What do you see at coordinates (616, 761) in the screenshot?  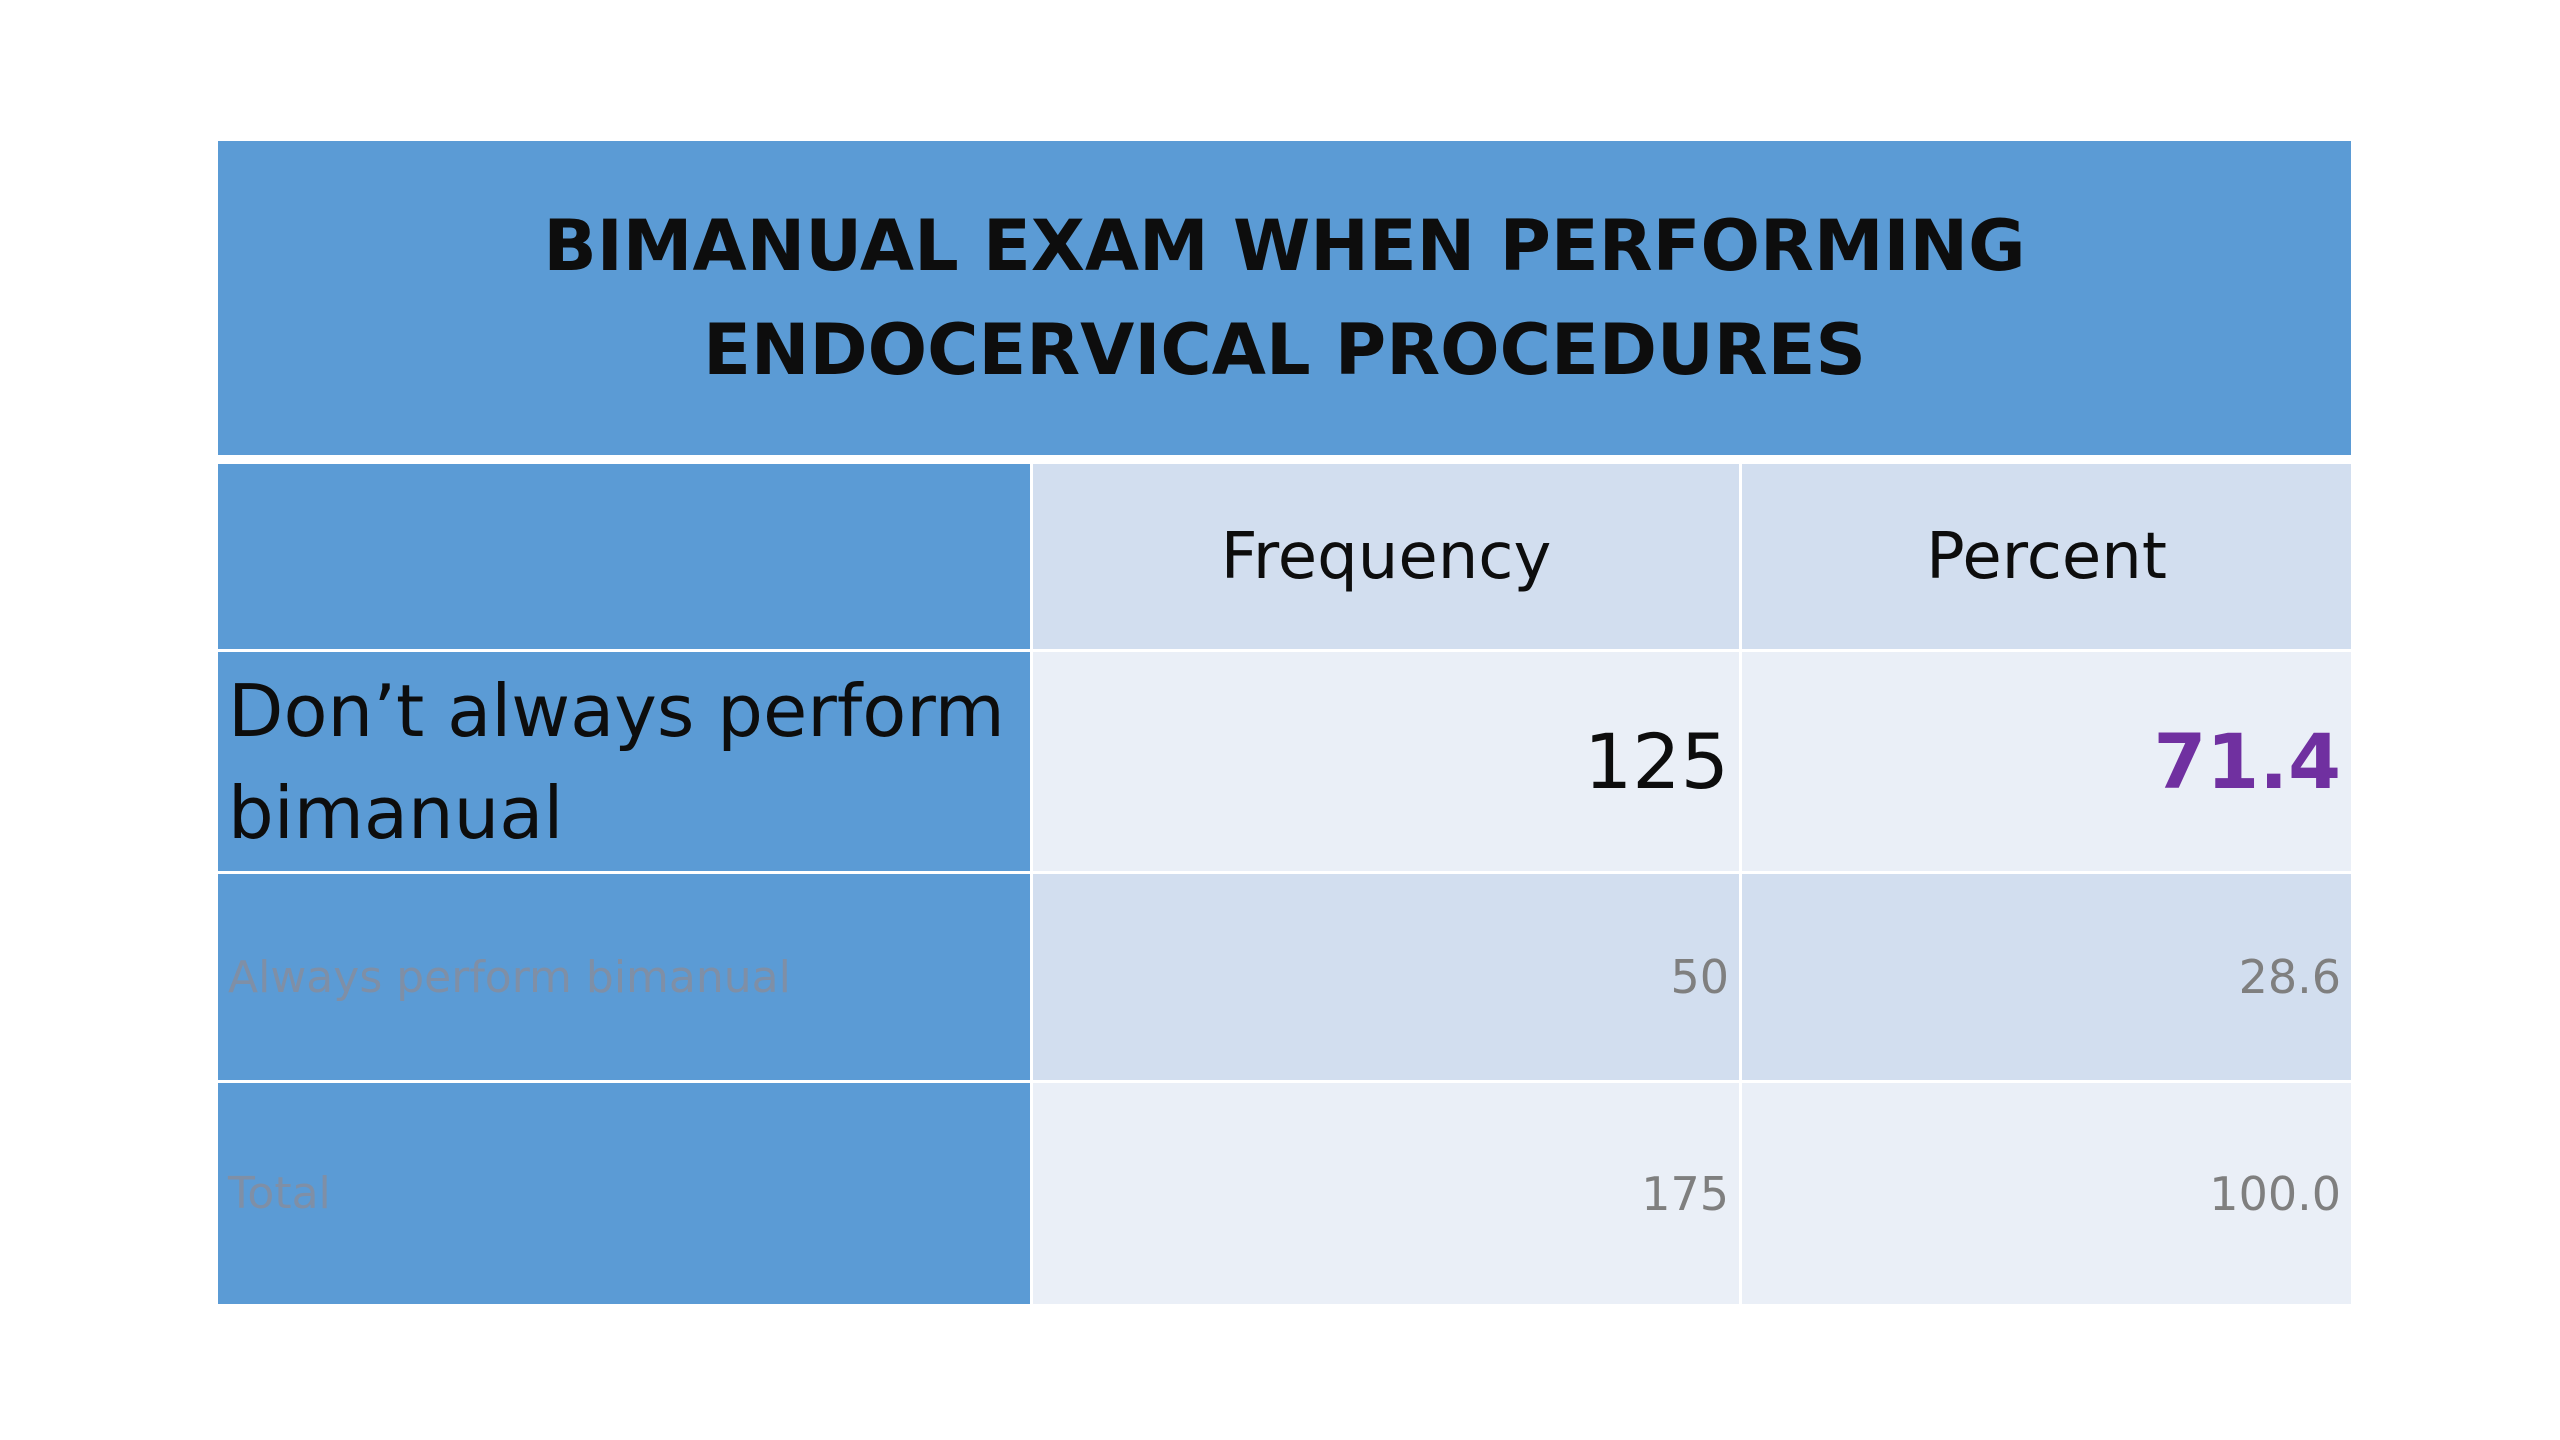 I see `row-label-text: Don’t always perform bimanual` at bounding box center [616, 761].